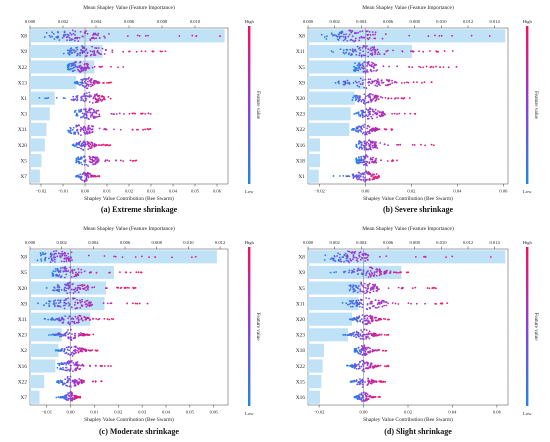 The height and width of the screenshot is (442, 550). What do you see at coordinates (23, 83) in the screenshot?
I see `feature-label: X13` at bounding box center [23, 83].